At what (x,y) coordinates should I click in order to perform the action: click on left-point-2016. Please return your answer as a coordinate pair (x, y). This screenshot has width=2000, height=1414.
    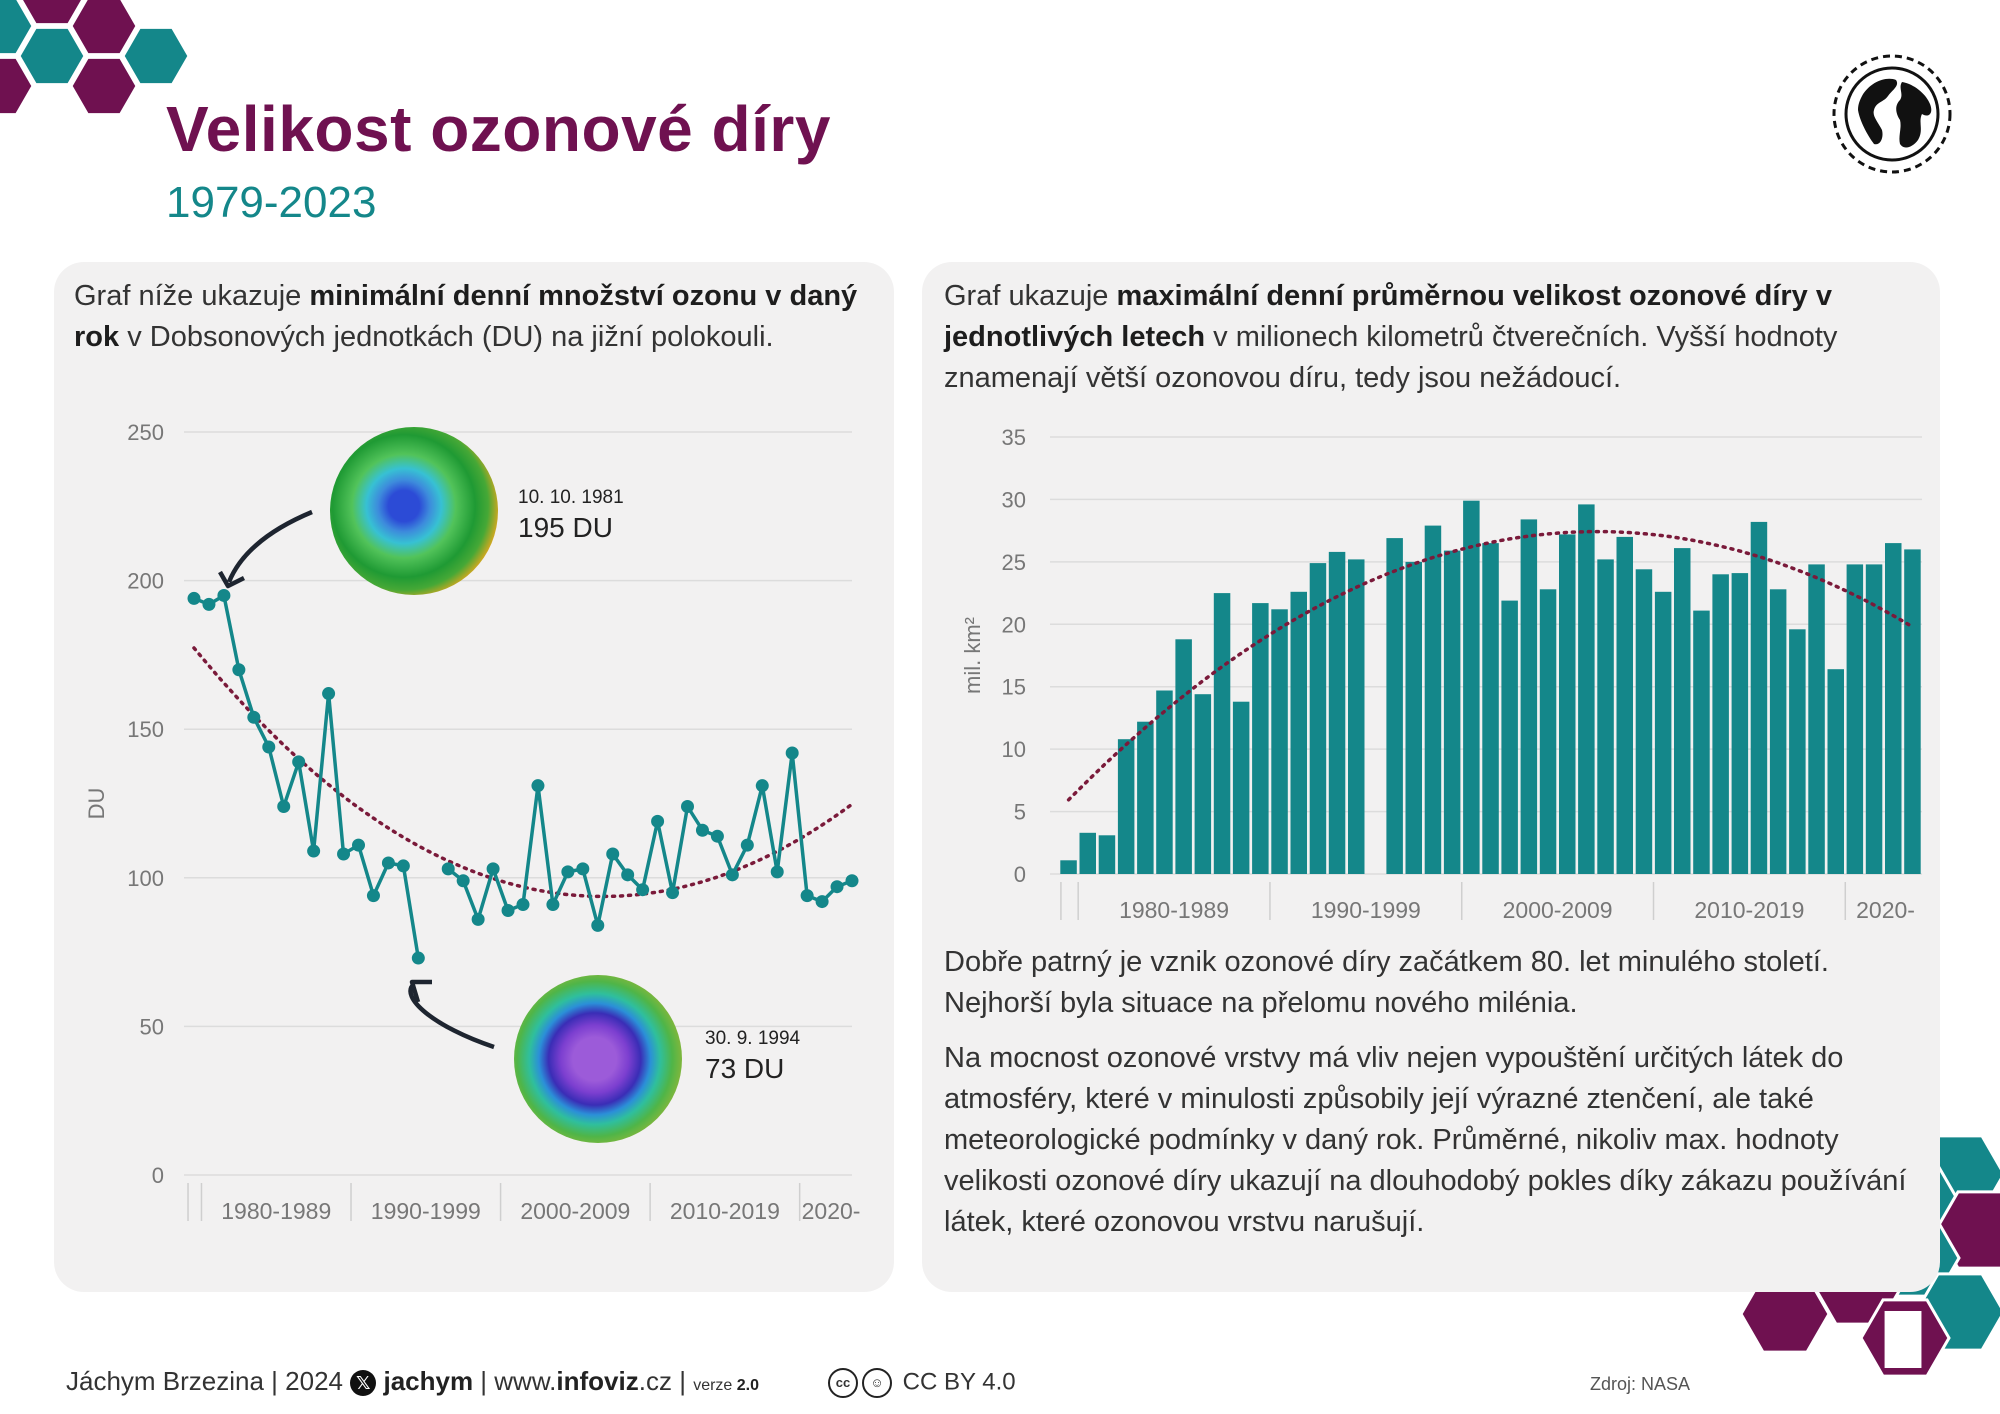
    Looking at the image, I should click on (747, 845).